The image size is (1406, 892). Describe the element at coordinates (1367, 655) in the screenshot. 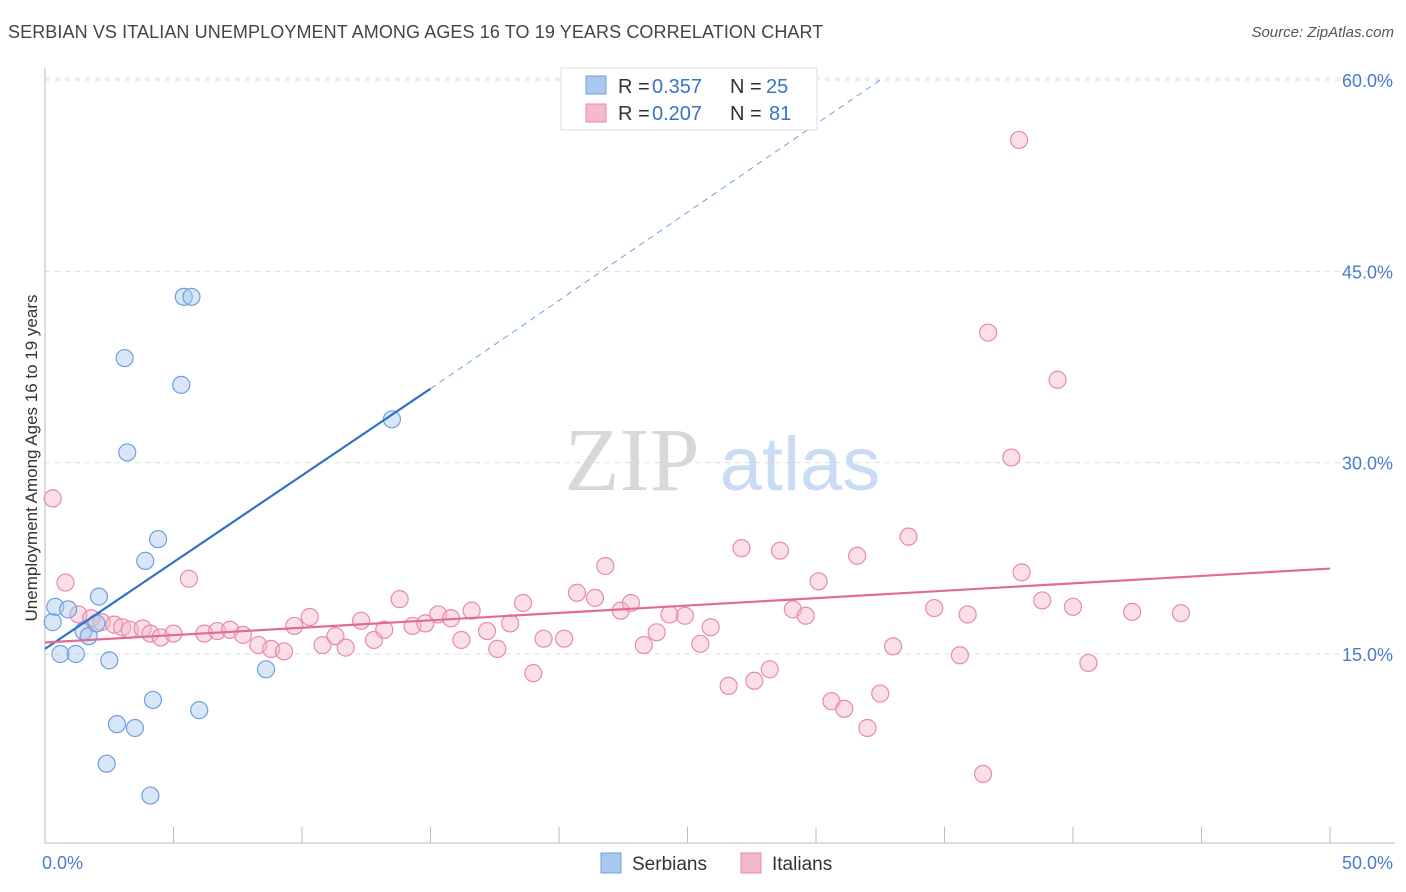

I see `y-tick-label-0: 15.0%` at that location.